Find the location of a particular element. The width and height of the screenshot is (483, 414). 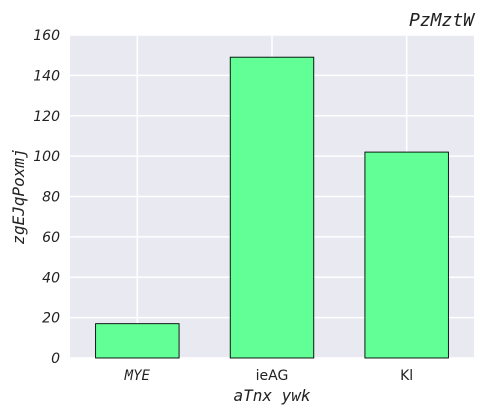

y-tick-label: 0 is located at coordinates (55, 359).